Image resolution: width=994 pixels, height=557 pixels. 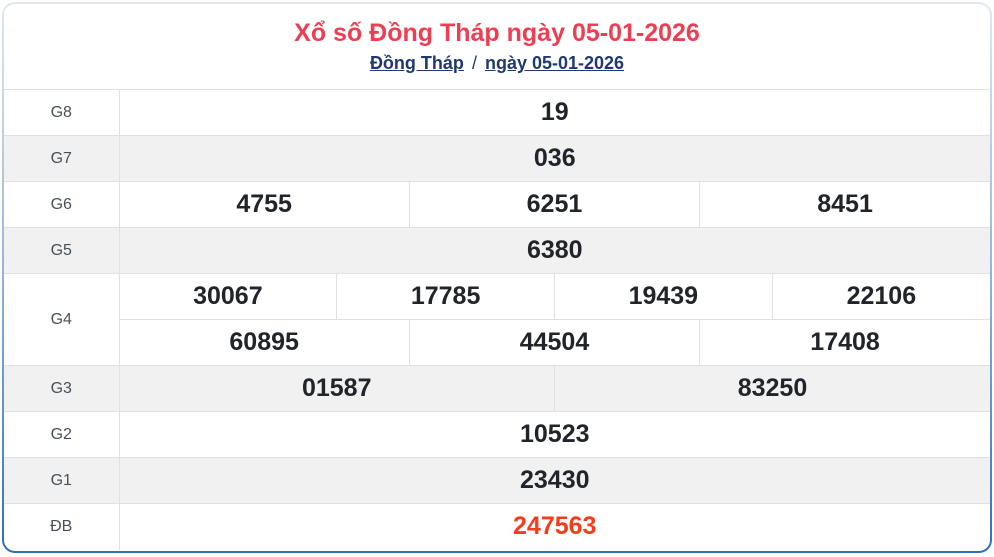 I want to click on prize-label-db: ĐB, so click(x=62, y=526).